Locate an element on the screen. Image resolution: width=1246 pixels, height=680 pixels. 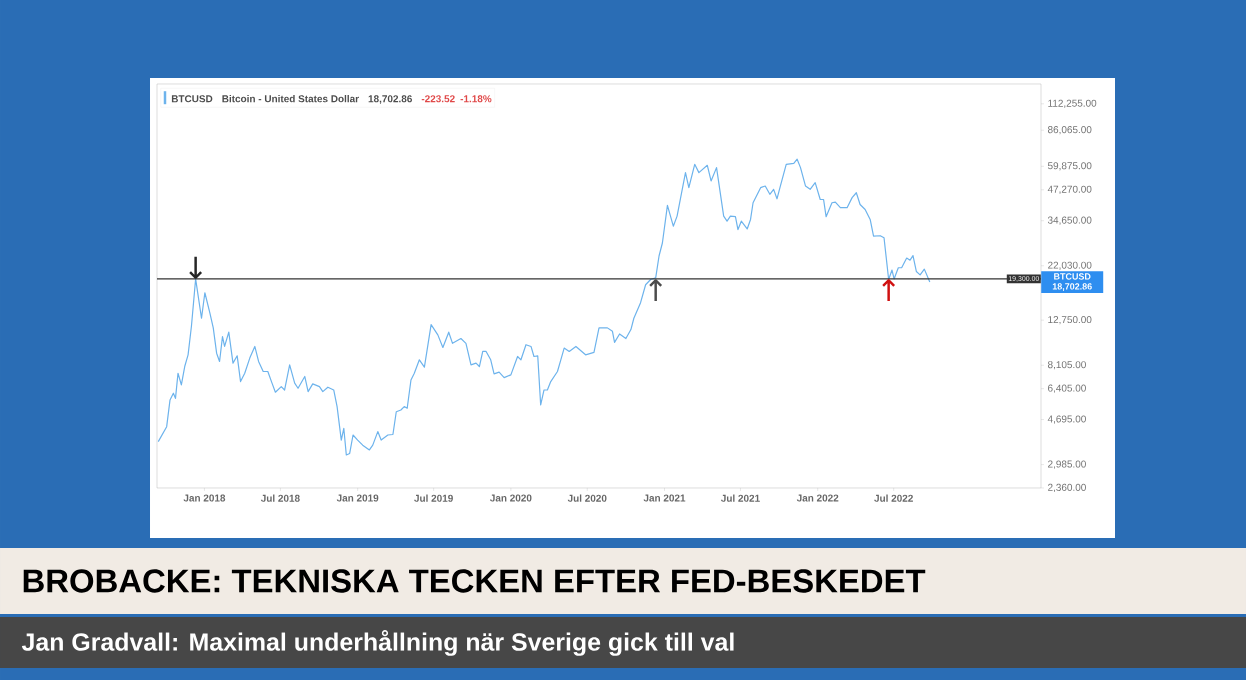
x-tick-label: Jul 2021 is located at coordinates (740, 498).